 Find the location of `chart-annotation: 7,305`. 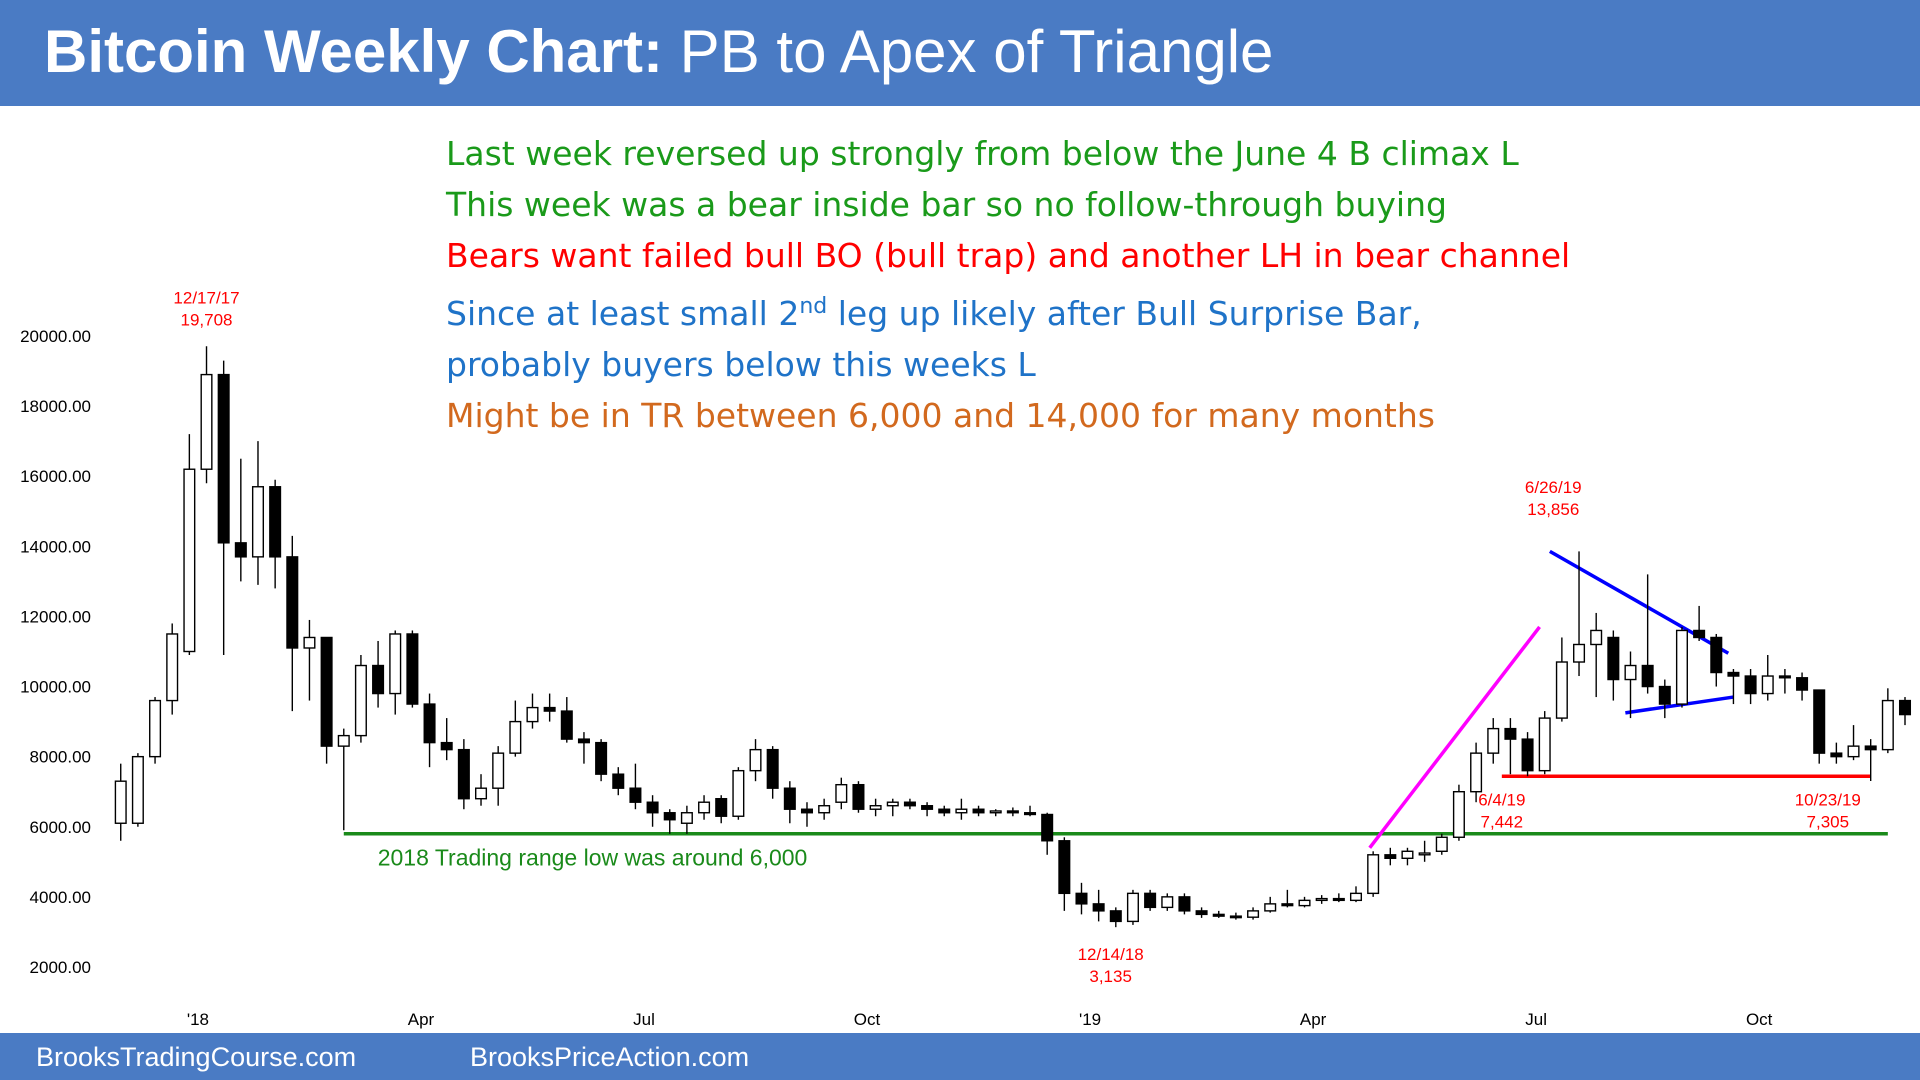

chart-annotation: 7,305 is located at coordinates (1828, 822).